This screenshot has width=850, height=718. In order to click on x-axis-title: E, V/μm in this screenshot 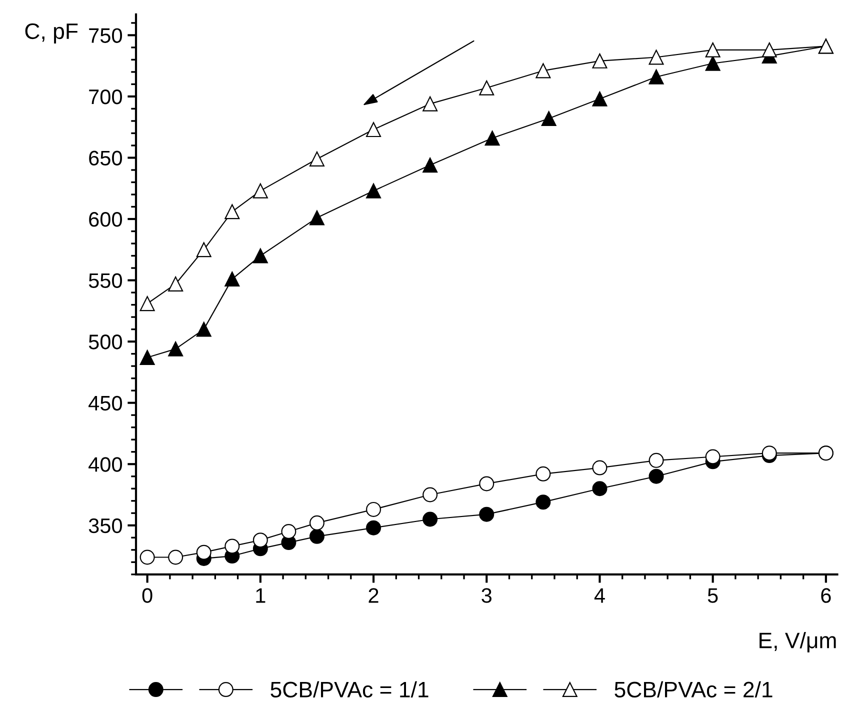, I will do `click(798, 642)`.